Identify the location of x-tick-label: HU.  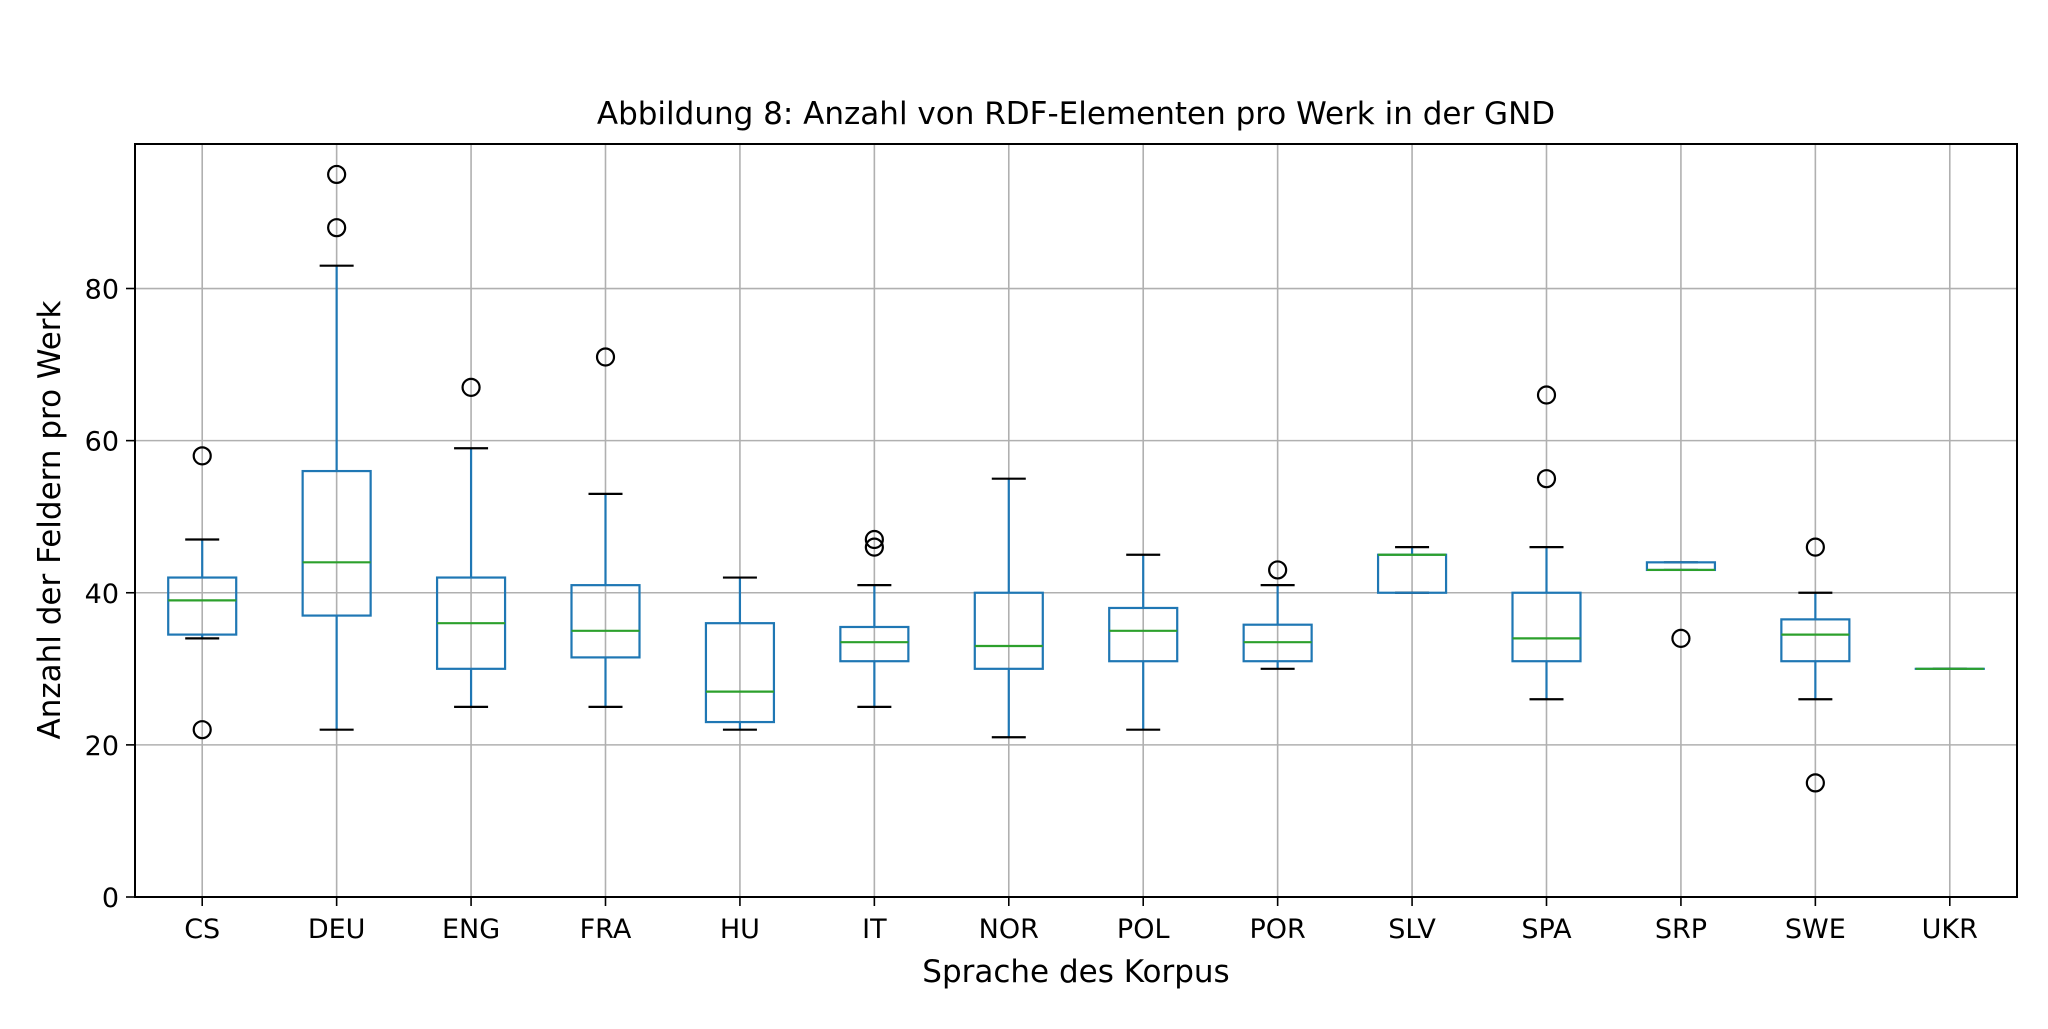
(740, 929).